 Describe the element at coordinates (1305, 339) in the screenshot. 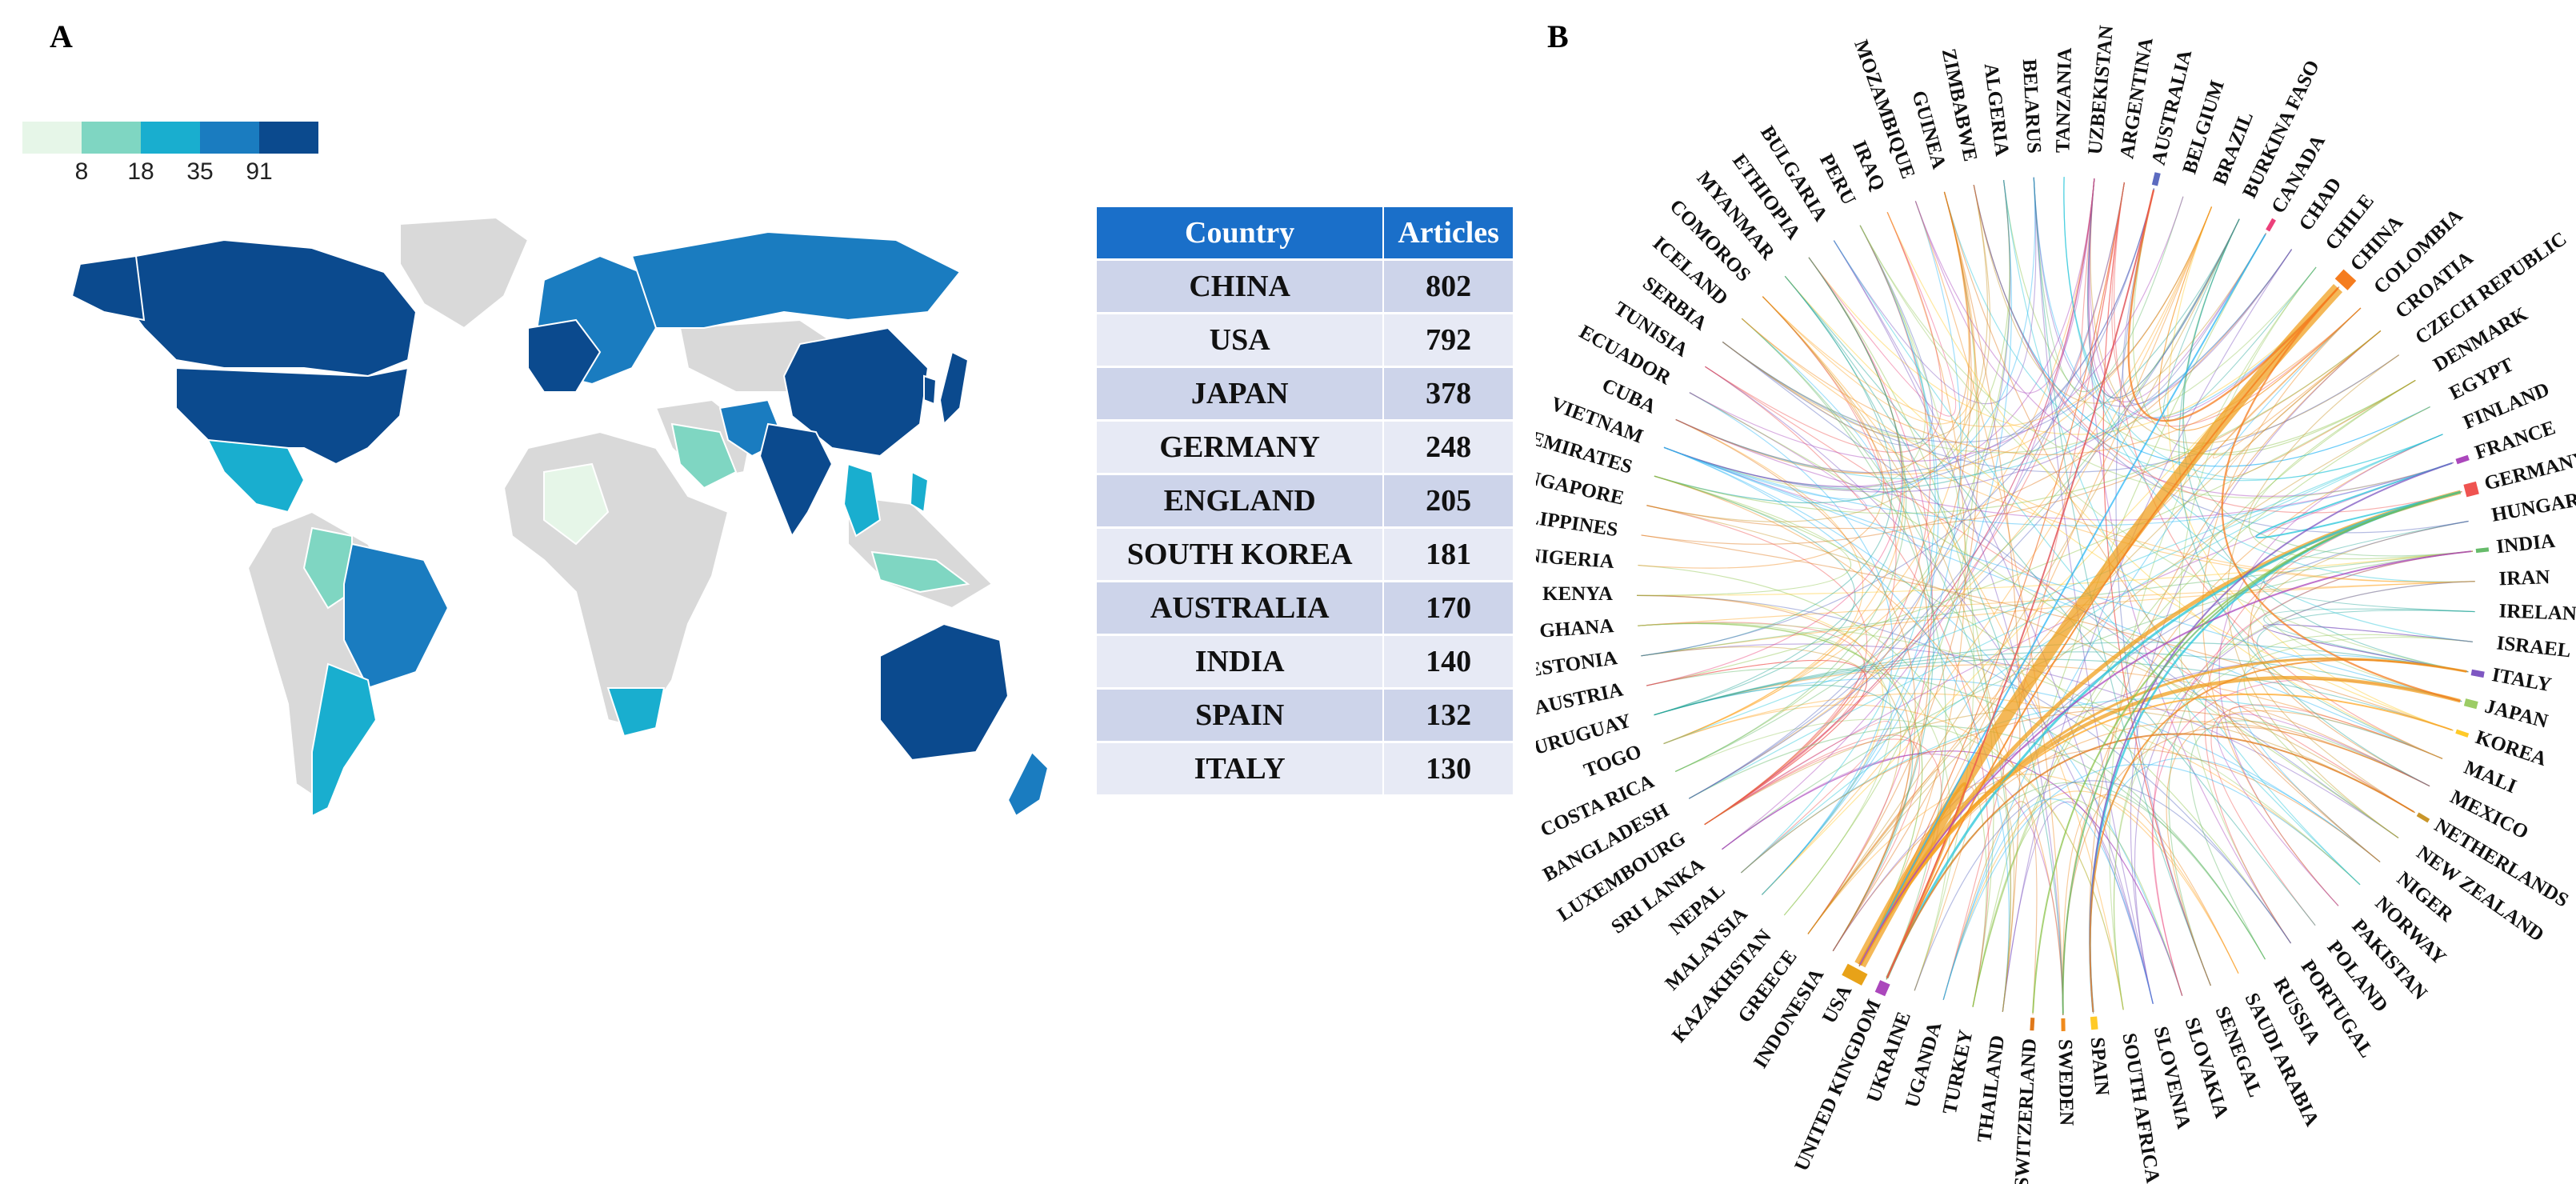

I see `table-row: USA 792` at that location.